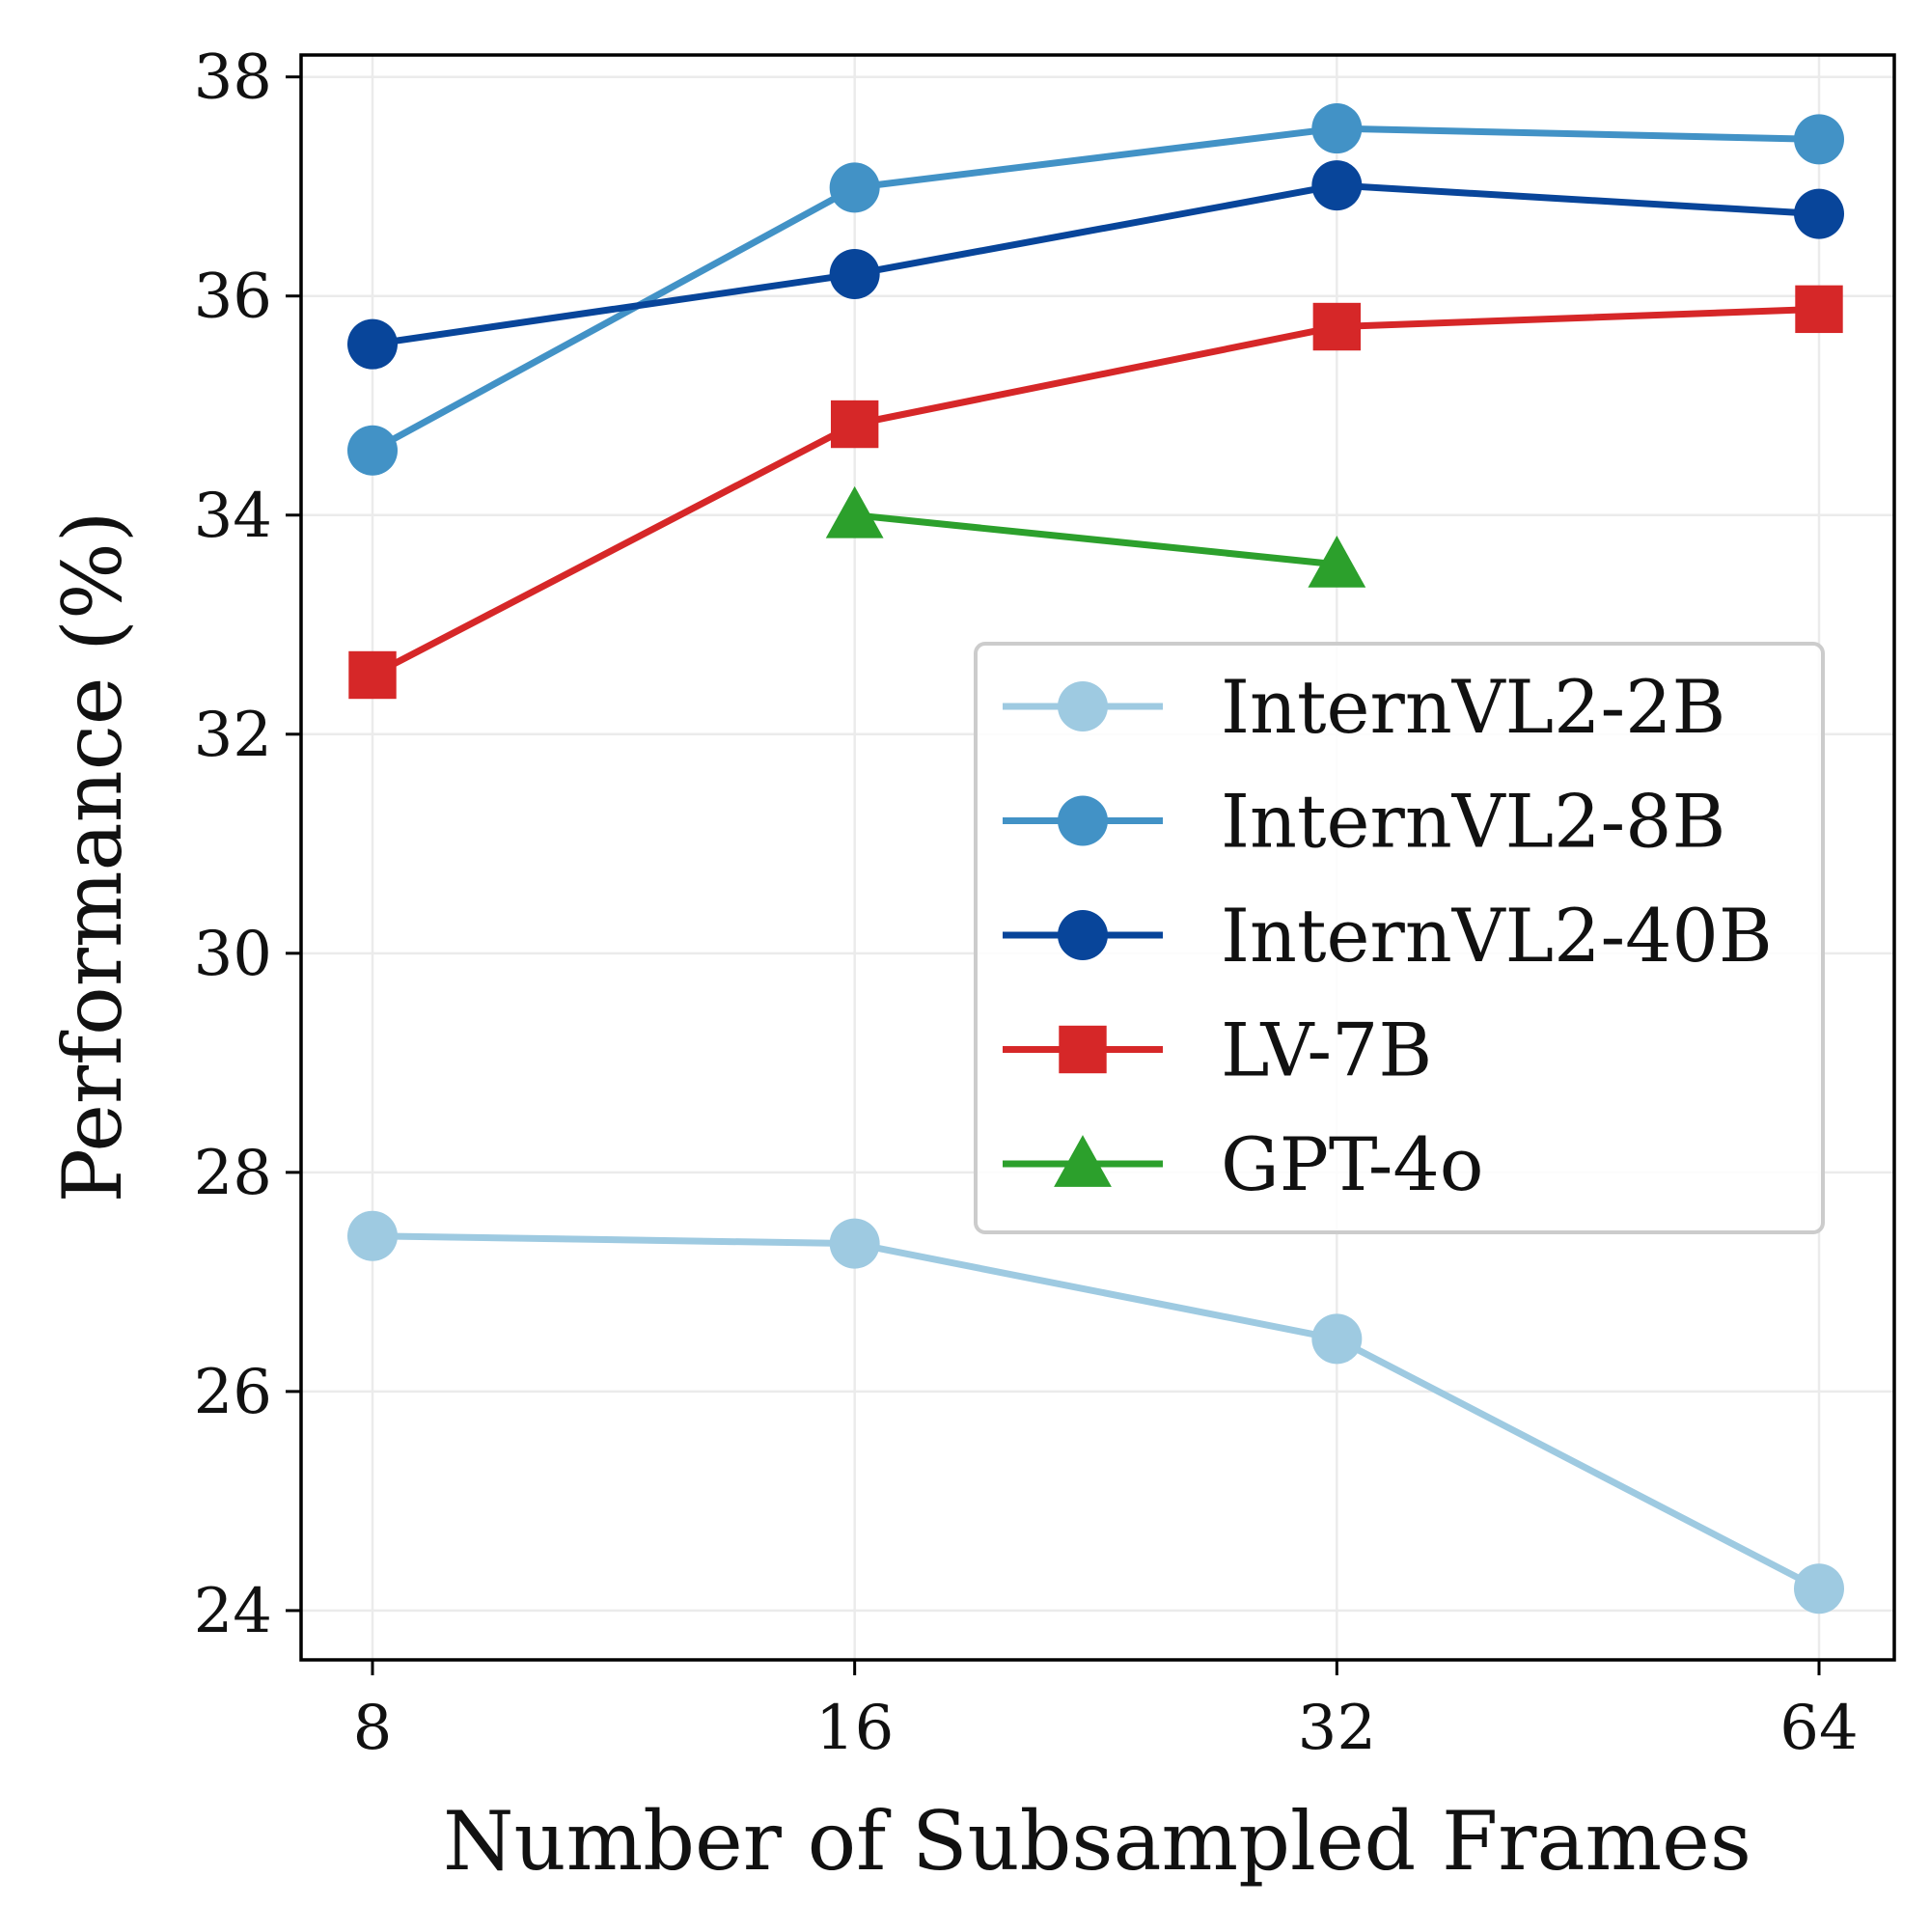  What do you see at coordinates (373, 1728) in the screenshot?
I see `x-tick-label: 8` at bounding box center [373, 1728].